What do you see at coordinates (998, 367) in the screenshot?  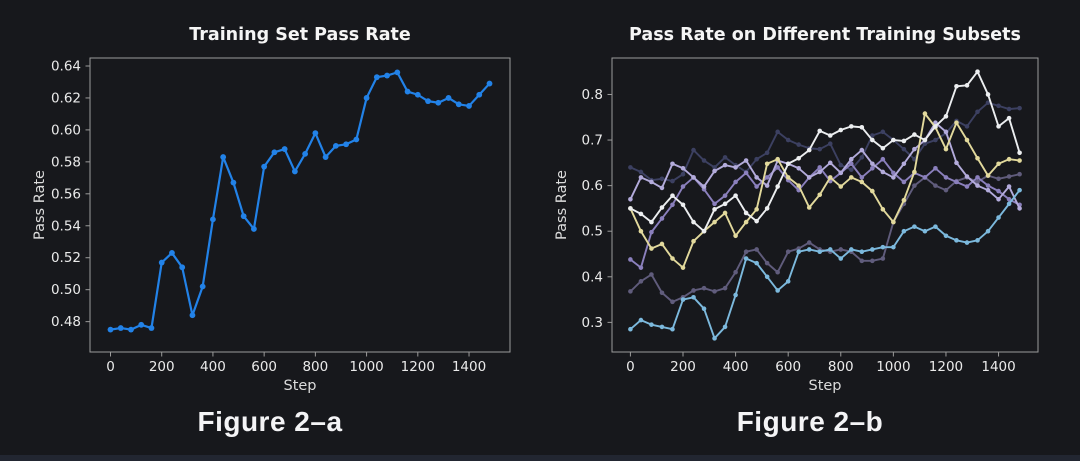 I see `x-tick-label: 1400` at bounding box center [998, 367].